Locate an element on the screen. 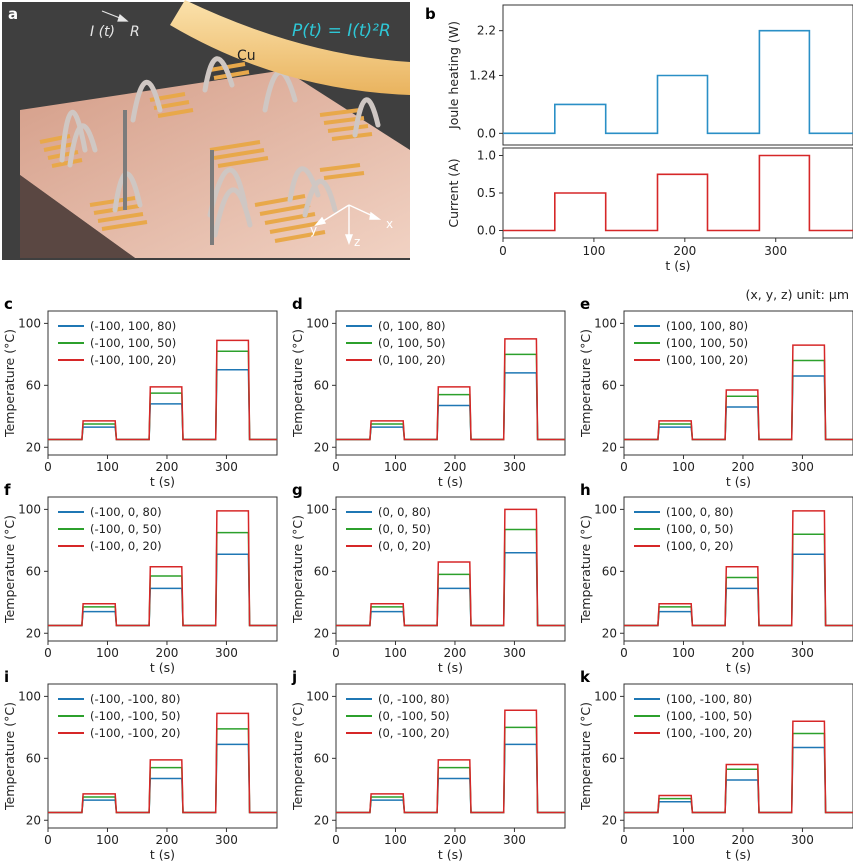 The image size is (853, 864). y-tick-label: 1.24 is located at coordinates (482, 75).